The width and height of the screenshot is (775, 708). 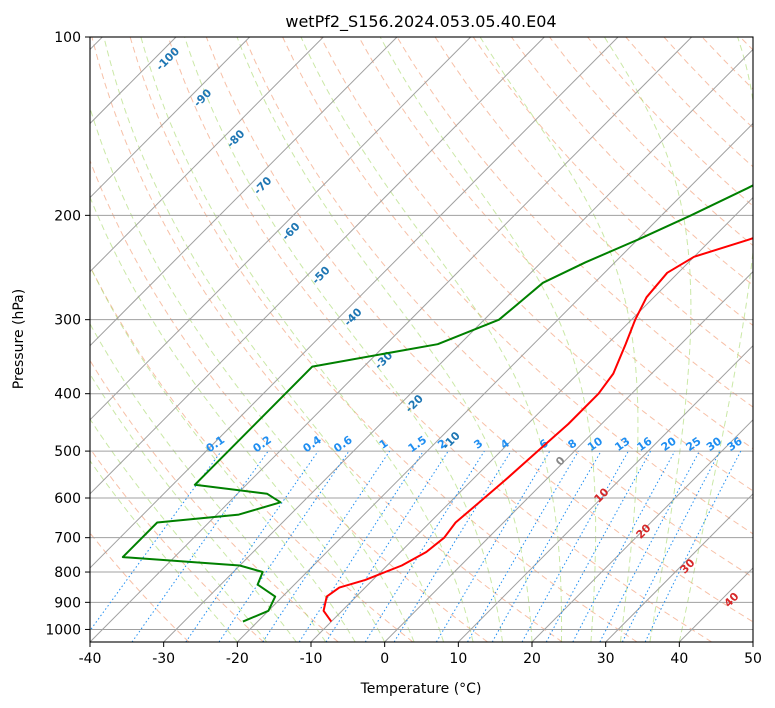 I want to click on x-tick-label: -30, so click(x=163, y=659).